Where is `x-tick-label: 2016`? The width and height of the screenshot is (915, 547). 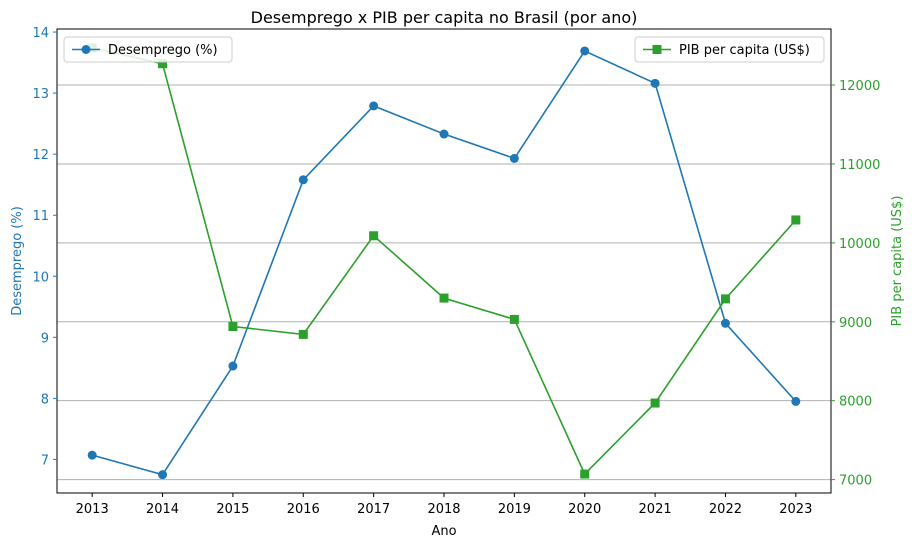 x-tick-label: 2016 is located at coordinates (303, 509).